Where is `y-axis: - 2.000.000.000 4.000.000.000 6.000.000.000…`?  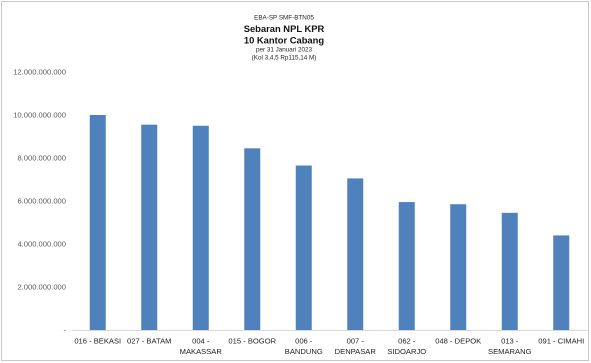 y-axis: - 2.000.000.000 4.000.000.000 6.000.000.000… is located at coordinates (39, 201).